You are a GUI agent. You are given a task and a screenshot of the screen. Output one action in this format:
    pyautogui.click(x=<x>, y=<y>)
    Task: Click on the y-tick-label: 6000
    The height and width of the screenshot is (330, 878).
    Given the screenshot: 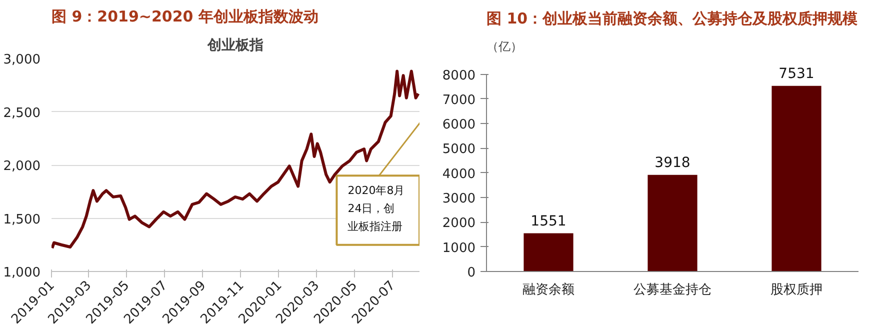 What is the action you would take?
    pyautogui.click(x=459, y=125)
    